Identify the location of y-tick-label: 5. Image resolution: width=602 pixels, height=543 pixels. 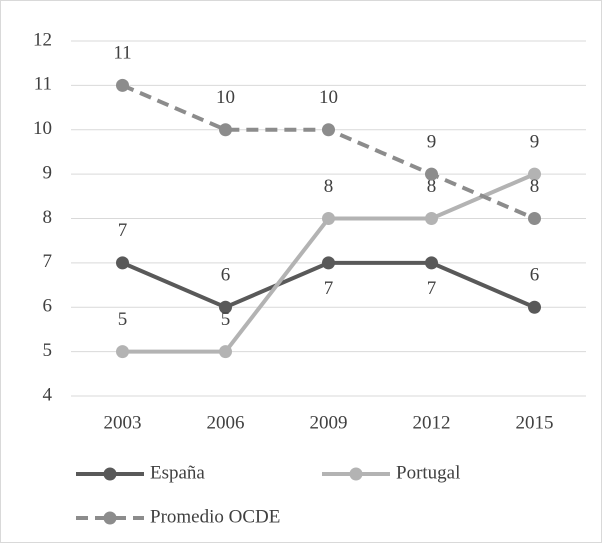
(48, 350).